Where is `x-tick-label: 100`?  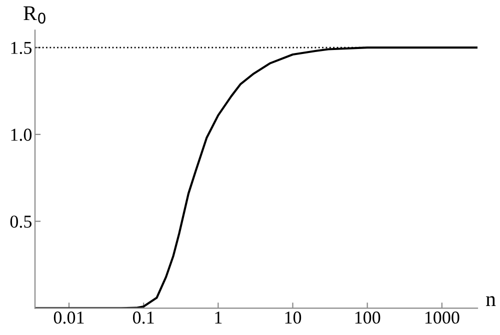
x-tick-label: 100 is located at coordinates (367, 318).